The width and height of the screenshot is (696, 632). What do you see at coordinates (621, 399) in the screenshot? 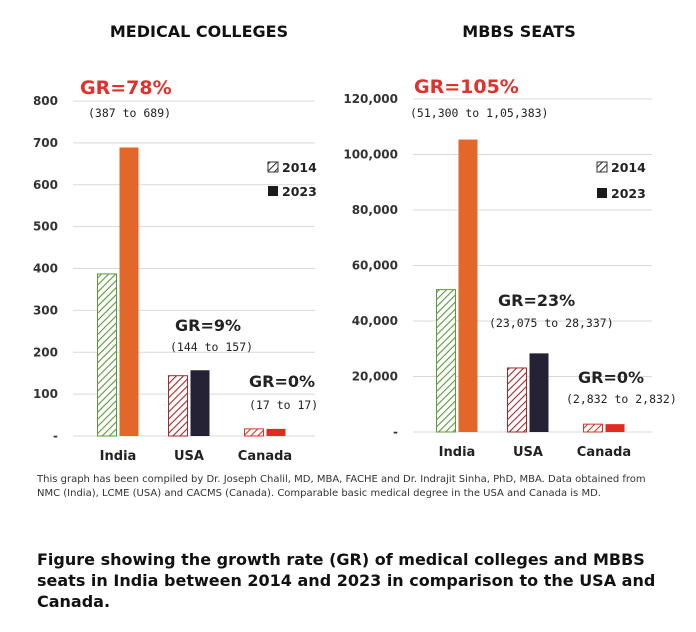
I see `growth-range-label: (2,832 to 2,832)` at bounding box center [621, 399].